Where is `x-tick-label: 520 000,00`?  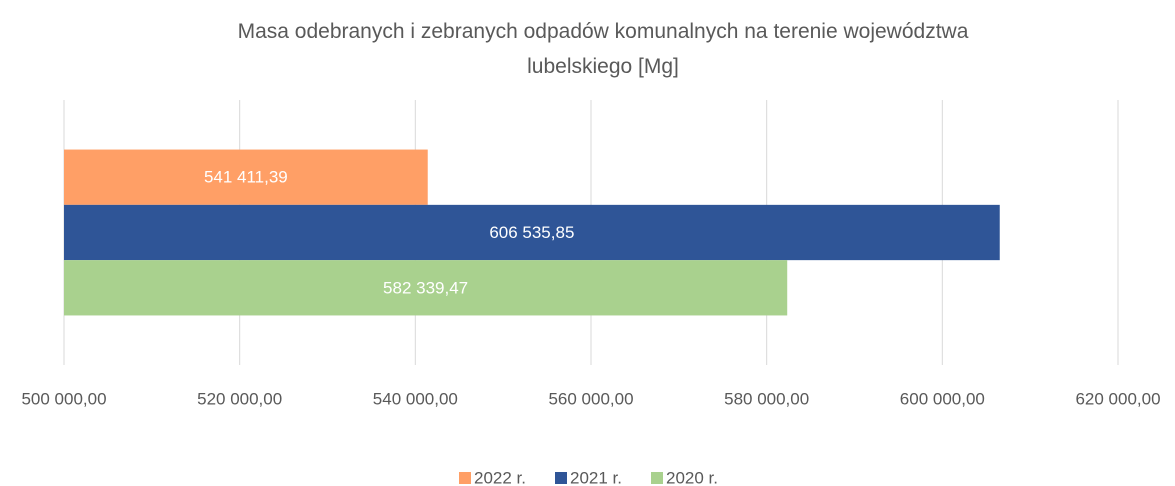
x-tick-label: 520 000,00 is located at coordinates (239, 398).